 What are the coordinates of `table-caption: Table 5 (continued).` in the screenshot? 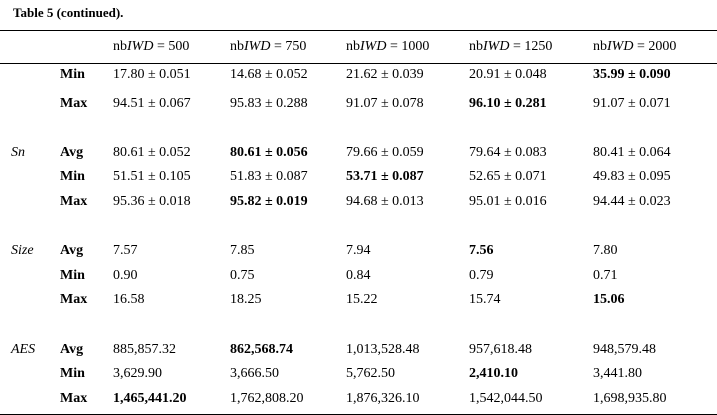 It's located at (68, 12).